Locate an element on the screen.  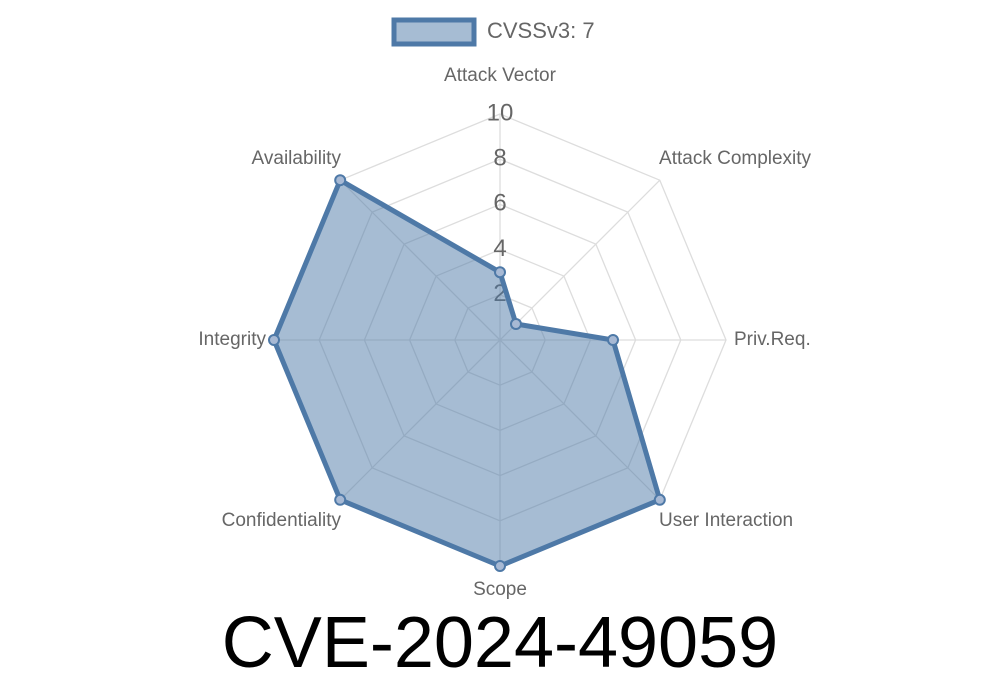
tick-label: 10 is located at coordinates (500, 112).